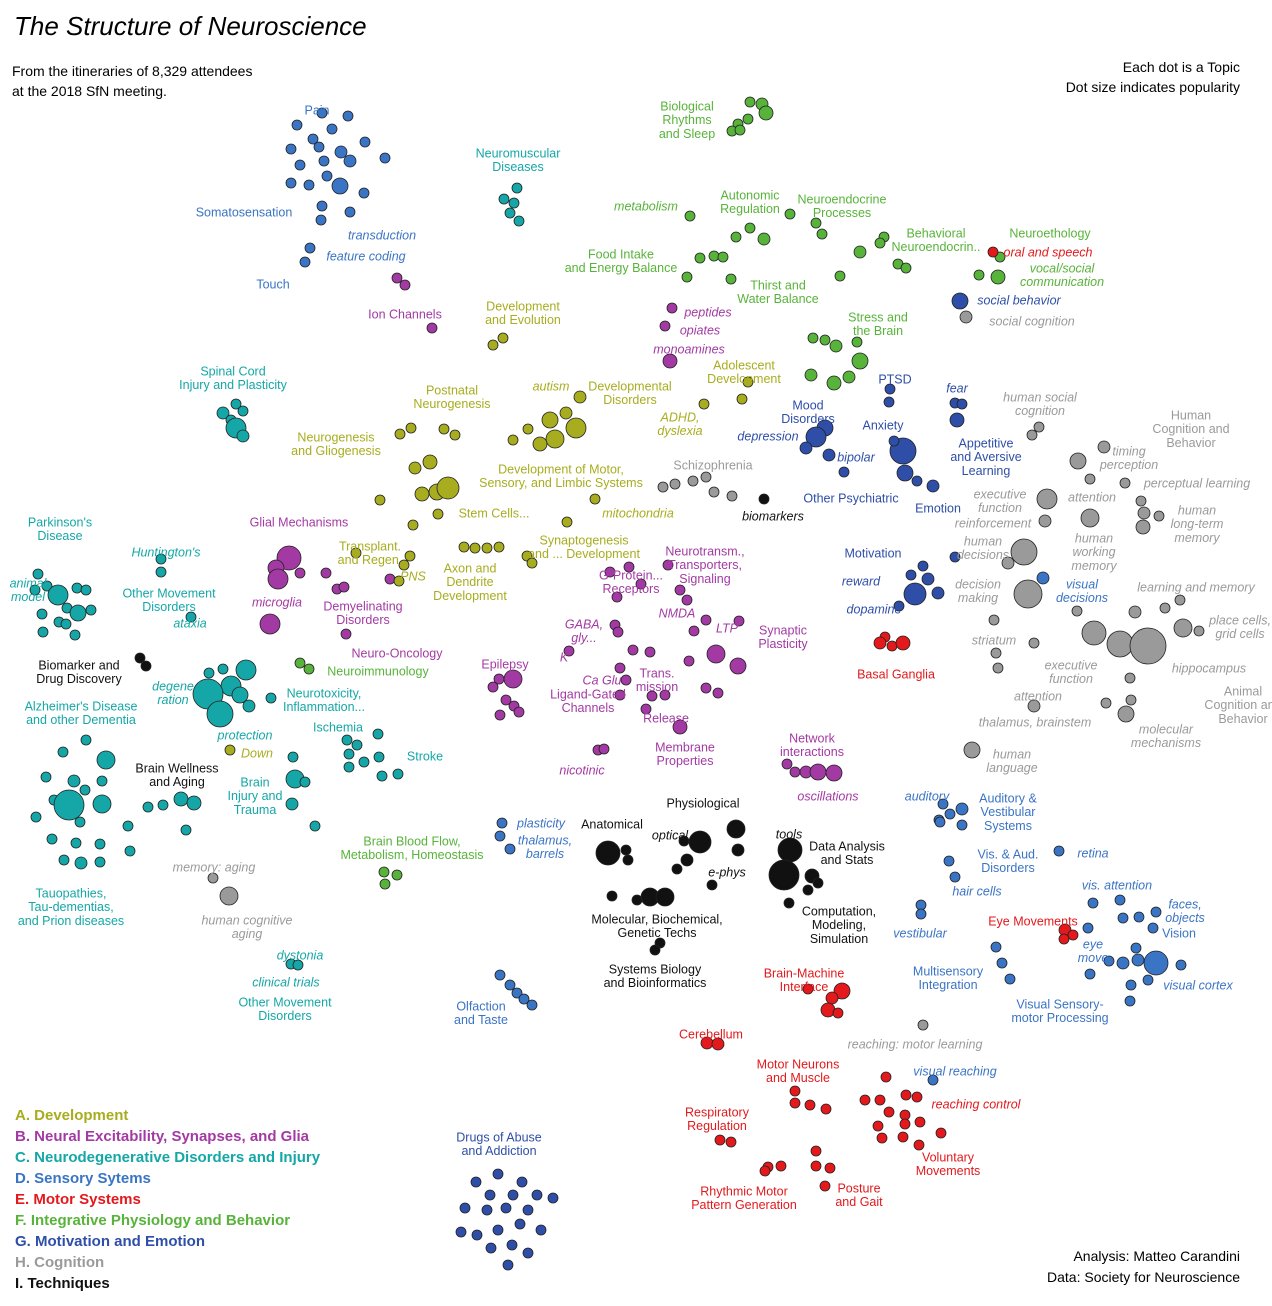 The image size is (1272, 1306). What do you see at coordinates (1040, 404) in the screenshot?
I see `topic-label: human social cognition` at bounding box center [1040, 404].